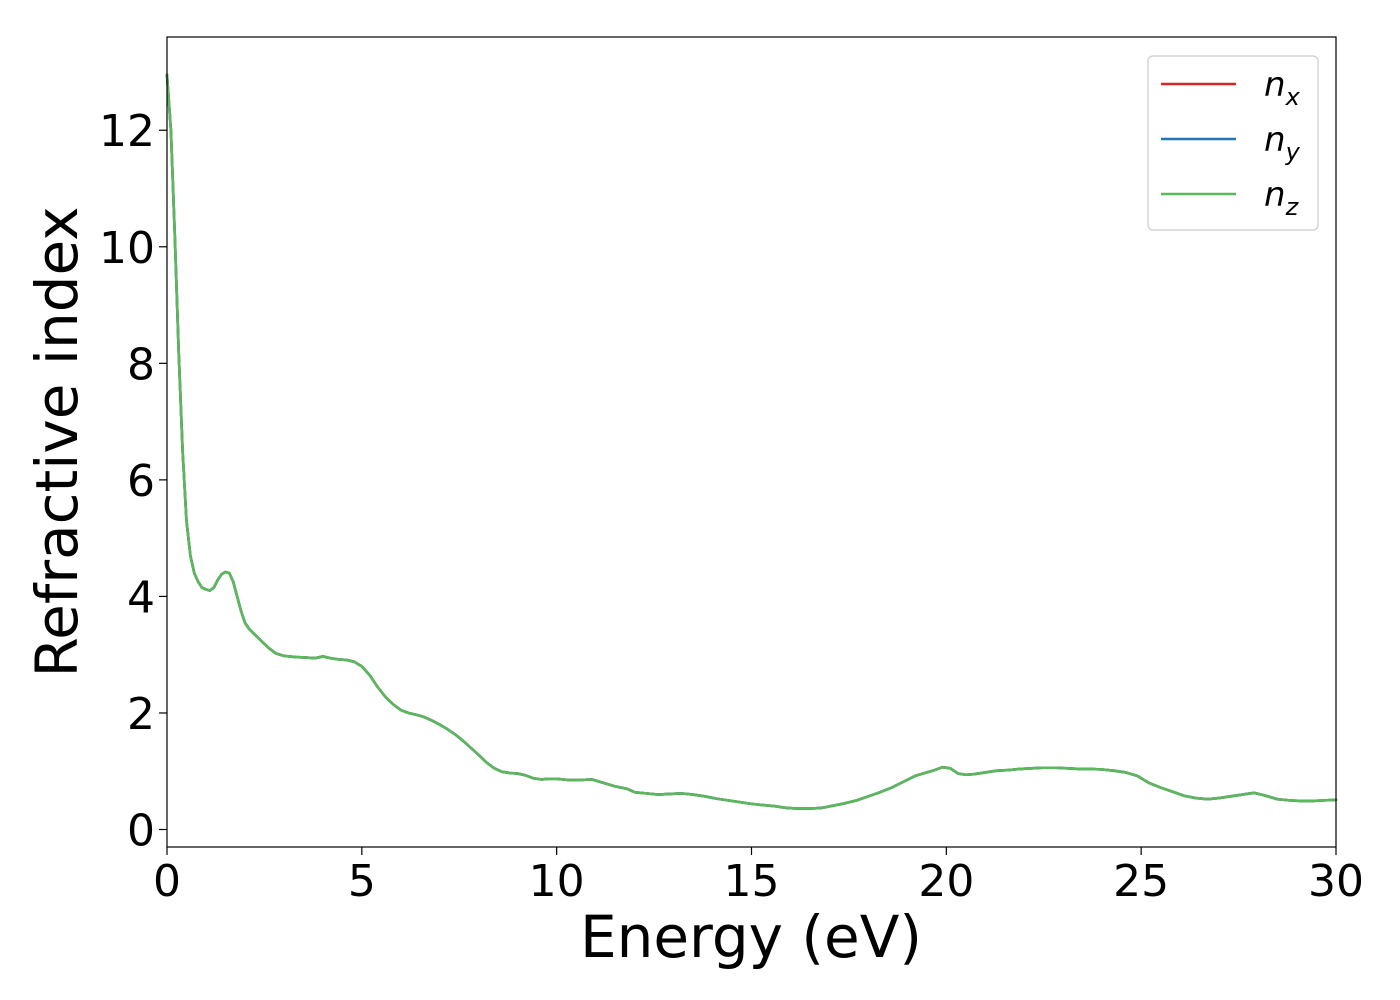 The image size is (1400, 1000). I want to click on x-tick-label: 5, so click(362, 881).